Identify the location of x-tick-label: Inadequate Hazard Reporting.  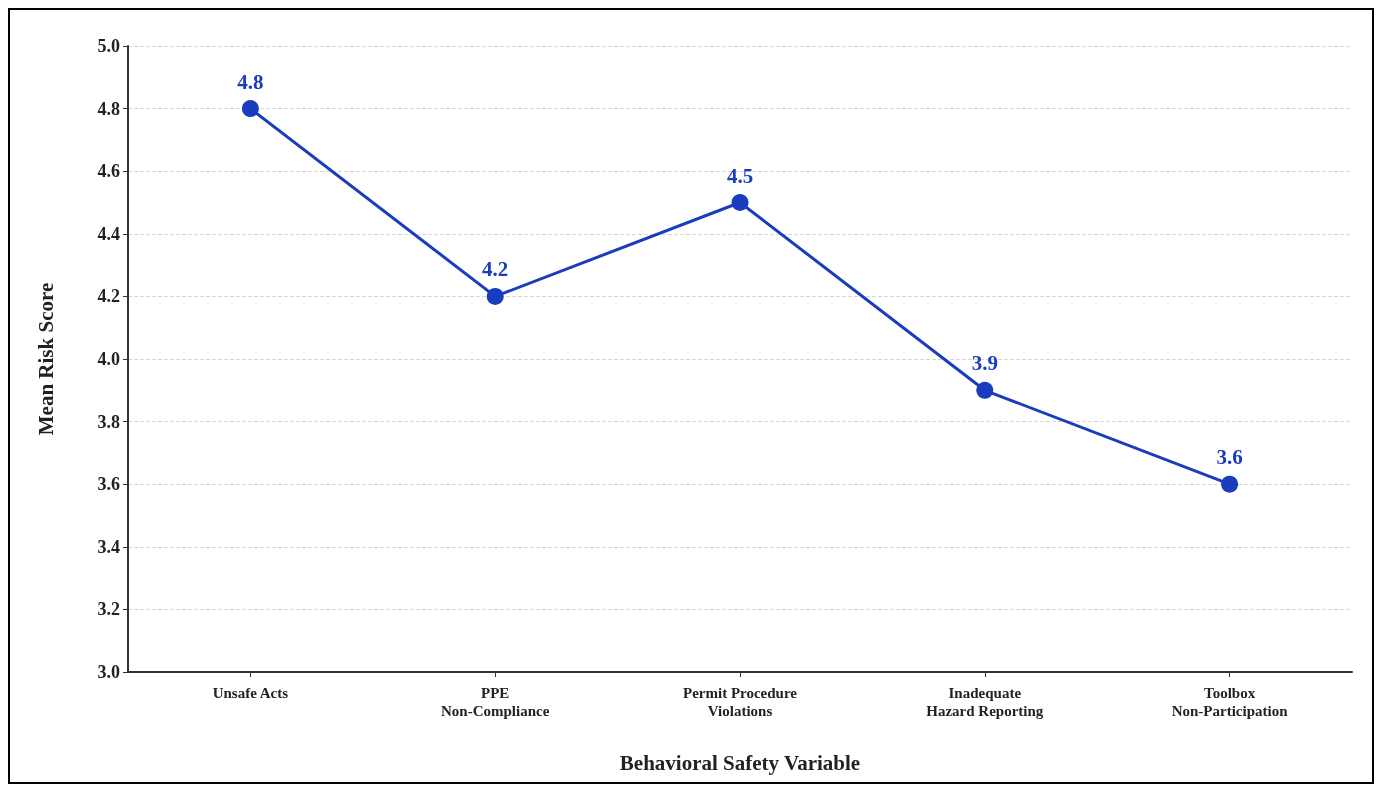
(985, 702).